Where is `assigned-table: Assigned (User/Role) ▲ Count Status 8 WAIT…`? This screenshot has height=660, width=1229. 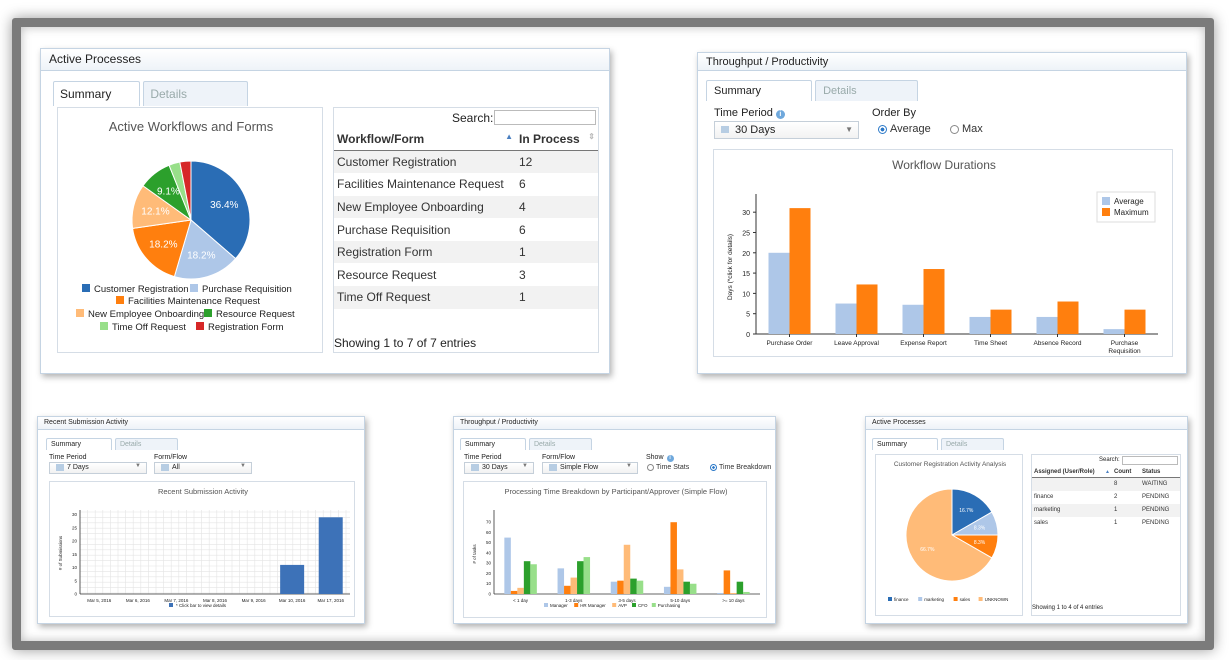
assigned-table: Assigned (User/Role) ▲ Count Status 8 WAIT… is located at coordinates (1106, 498).